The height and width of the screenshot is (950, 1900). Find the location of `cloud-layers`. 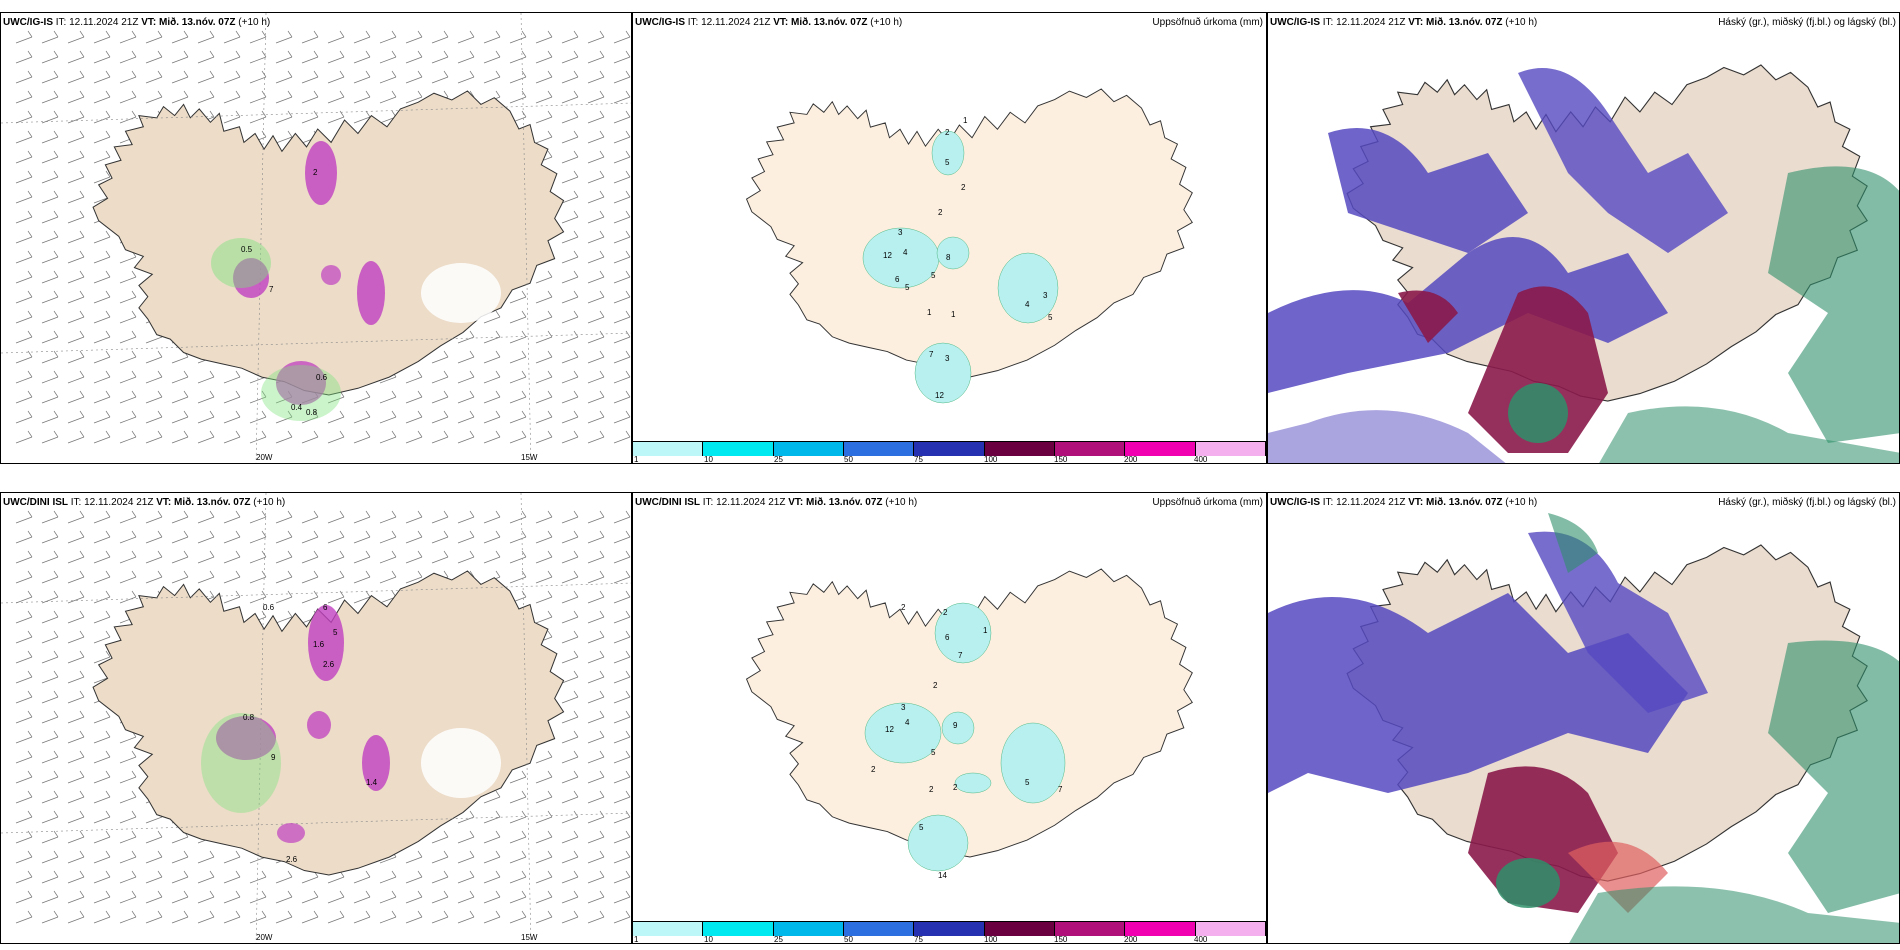

cloud-layers is located at coordinates (1583, 265).